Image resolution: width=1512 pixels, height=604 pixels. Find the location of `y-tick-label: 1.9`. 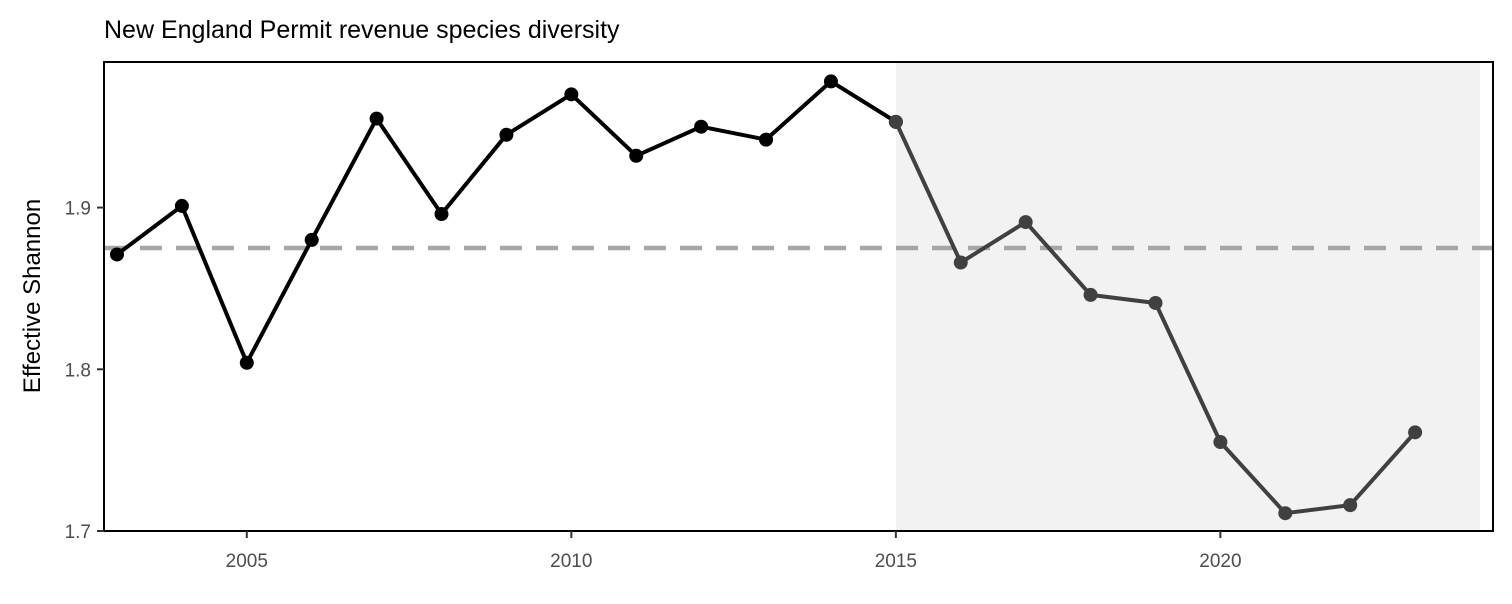

y-tick-label: 1.9 is located at coordinates (78, 209).